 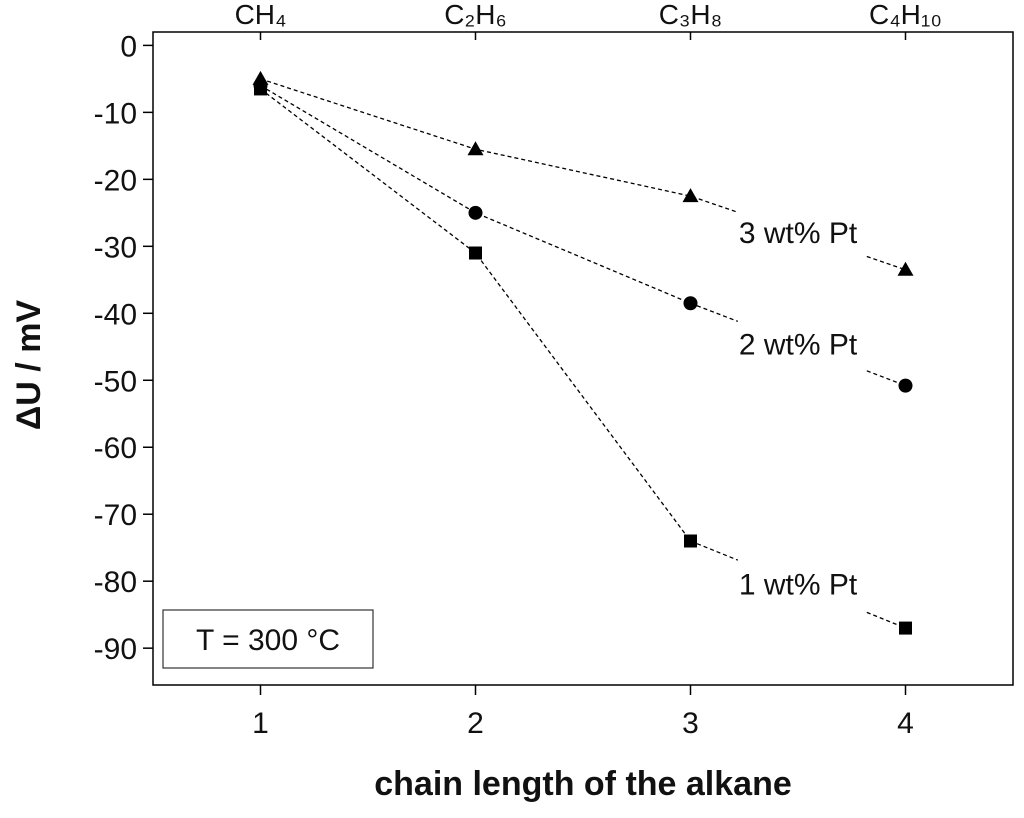 What do you see at coordinates (260, 723) in the screenshot?
I see `x-tick-label: 1` at bounding box center [260, 723].